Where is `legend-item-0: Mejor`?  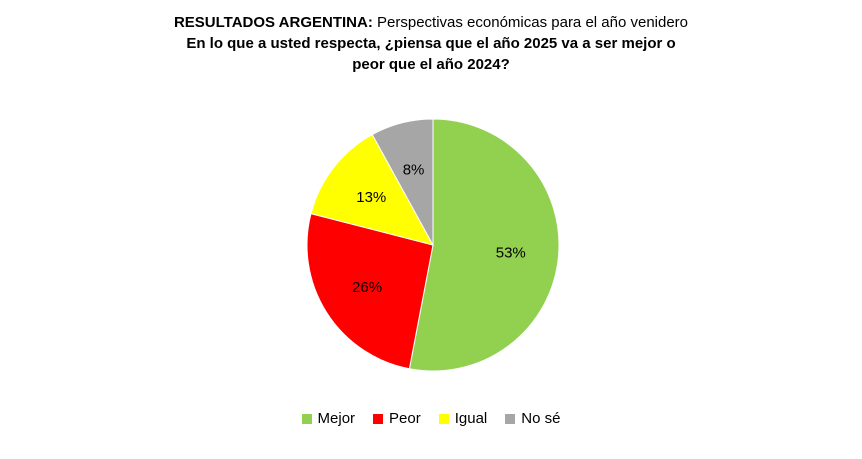
legend-item-0: Mejor is located at coordinates (328, 418).